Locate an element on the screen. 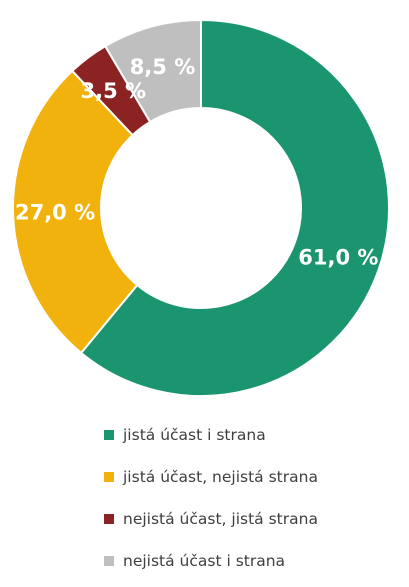 The width and height of the screenshot is (409, 587). legend-item-4: nejistá účast i strana is located at coordinates (254, 561).